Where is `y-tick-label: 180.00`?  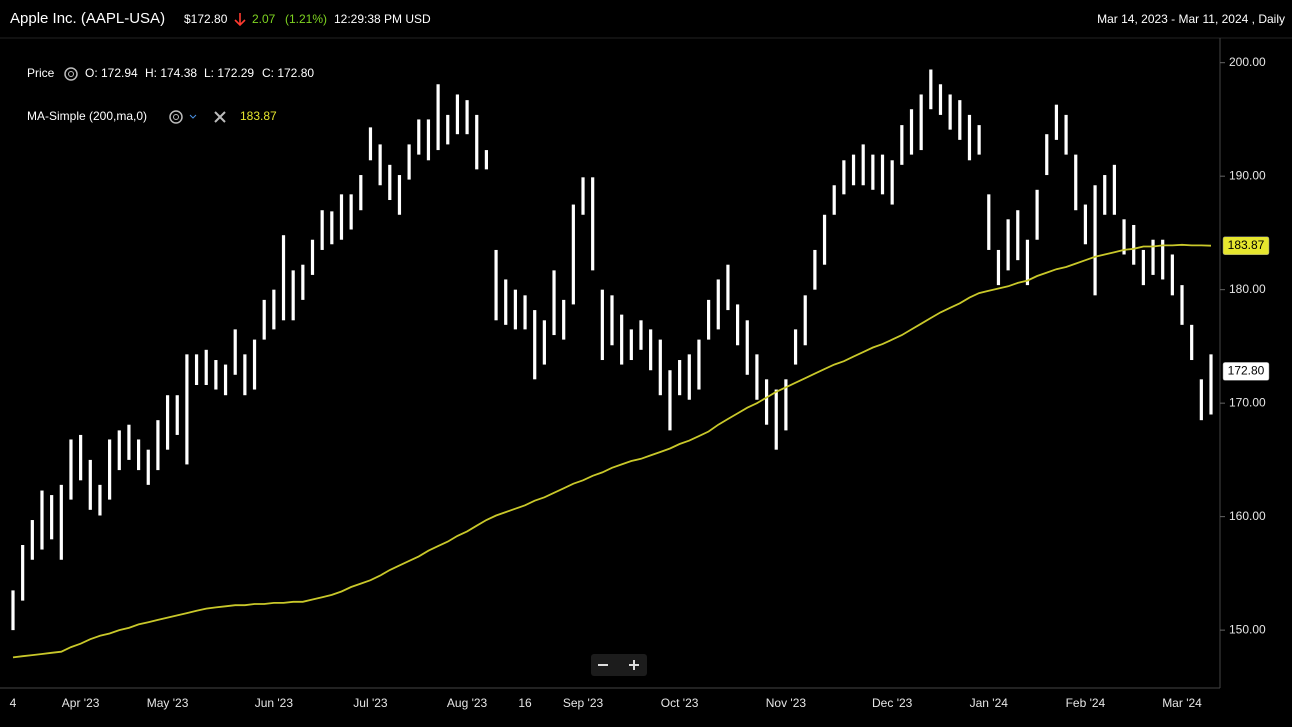 y-tick-label: 180.00 is located at coordinates (1247, 289).